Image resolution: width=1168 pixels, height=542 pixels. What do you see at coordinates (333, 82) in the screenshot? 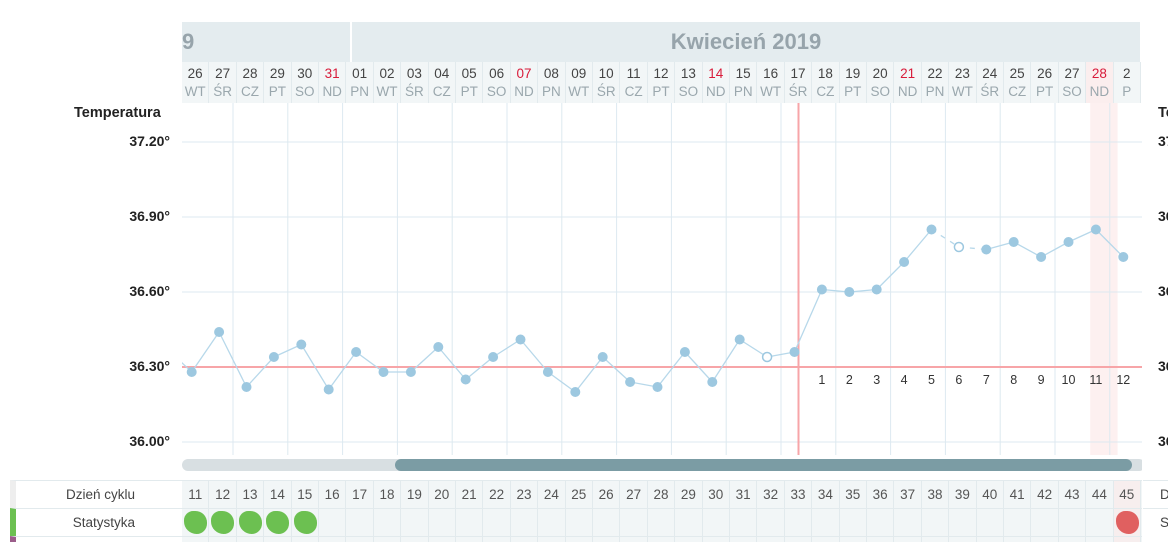
I see `day-header-cell: 31 ND` at bounding box center [333, 82].